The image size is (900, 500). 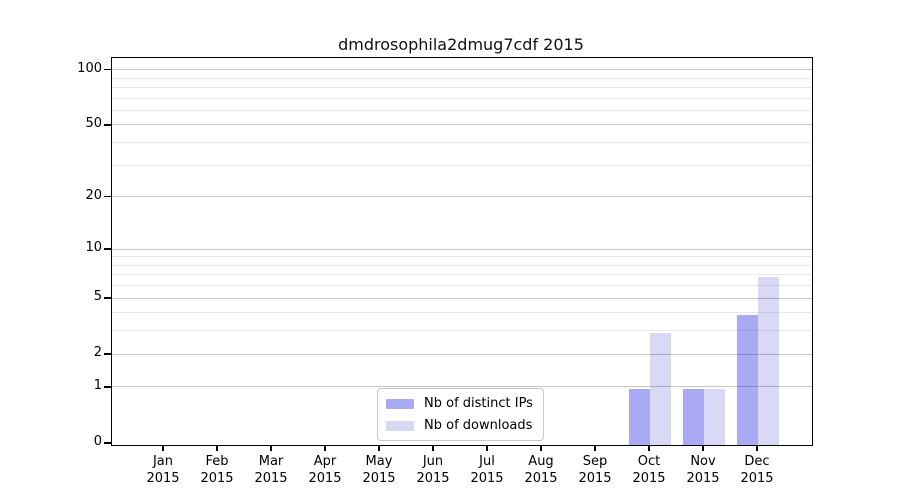 I want to click on y-tick-label: 20, so click(x=93, y=195).